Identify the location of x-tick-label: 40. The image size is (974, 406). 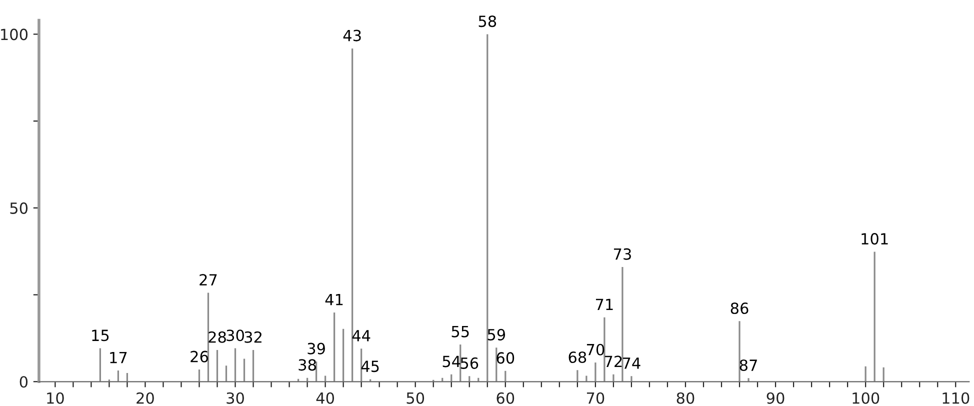
(325, 398).